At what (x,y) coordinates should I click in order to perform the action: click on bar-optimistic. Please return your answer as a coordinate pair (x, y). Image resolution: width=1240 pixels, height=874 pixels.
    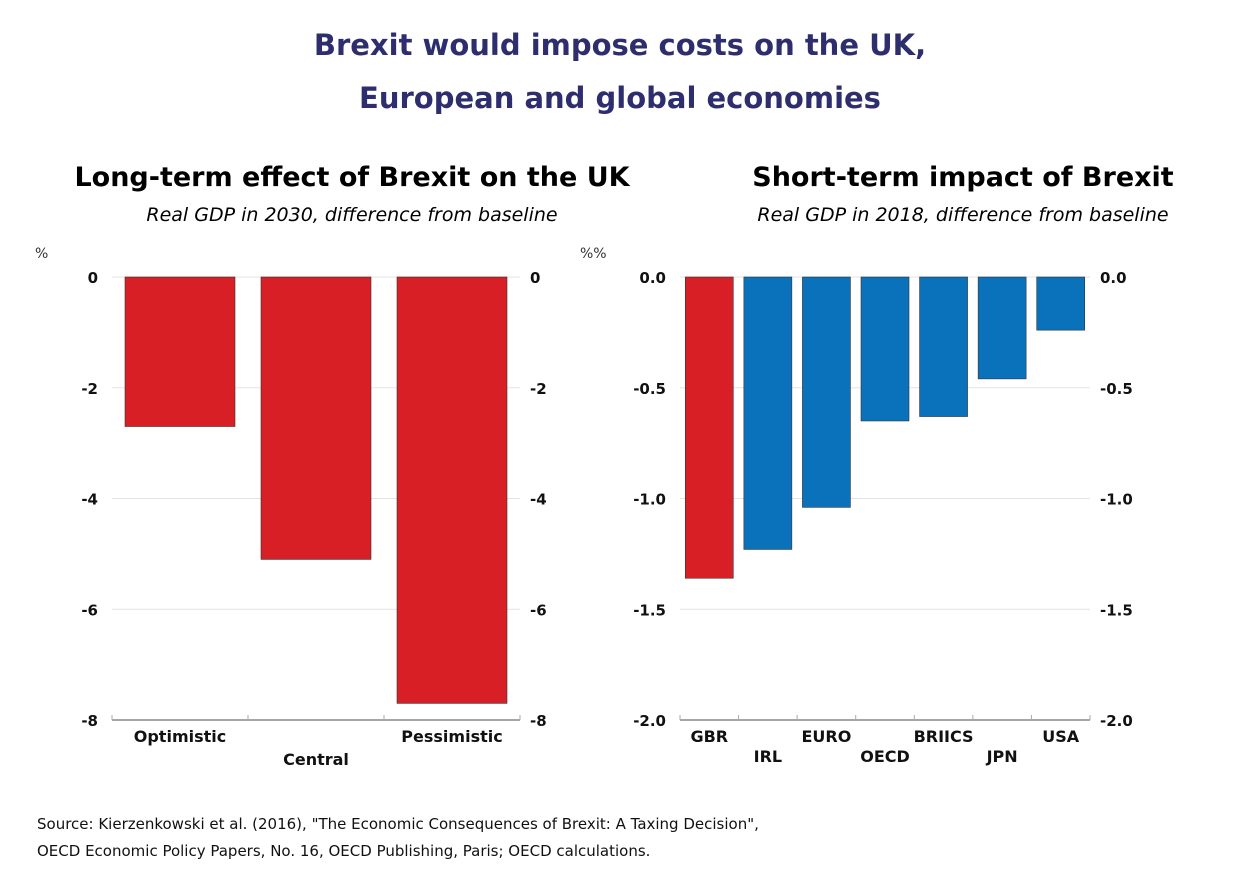
    Looking at the image, I should click on (180, 351).